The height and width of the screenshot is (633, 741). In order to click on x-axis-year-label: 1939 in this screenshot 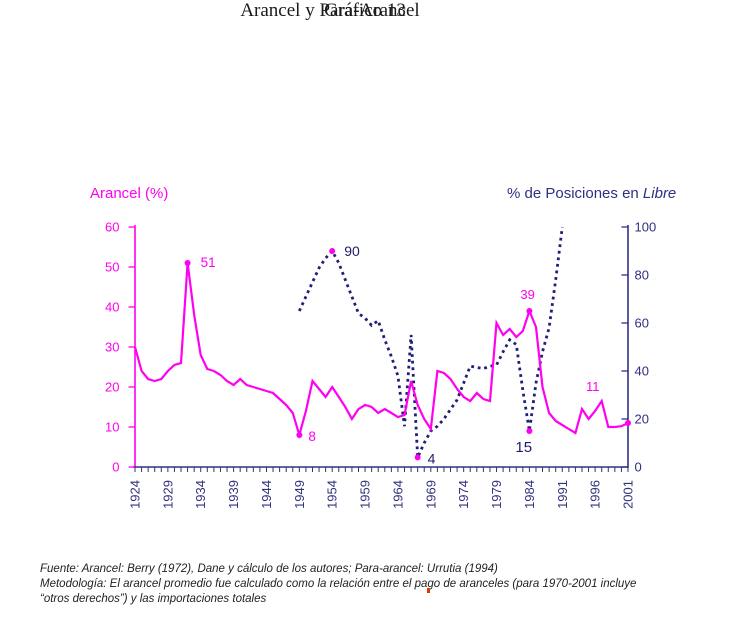, I will do `click(233, 494)`.